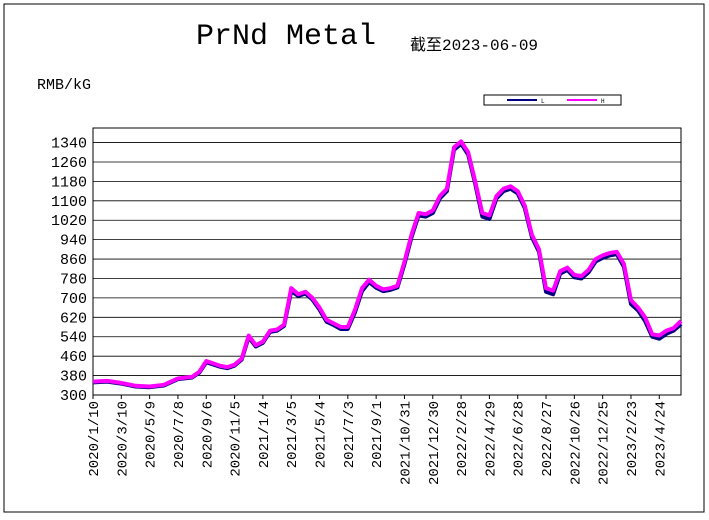 The image size is (709, 520). I want to click on x-tick-label: 2022/6/28, so click(520, 439).